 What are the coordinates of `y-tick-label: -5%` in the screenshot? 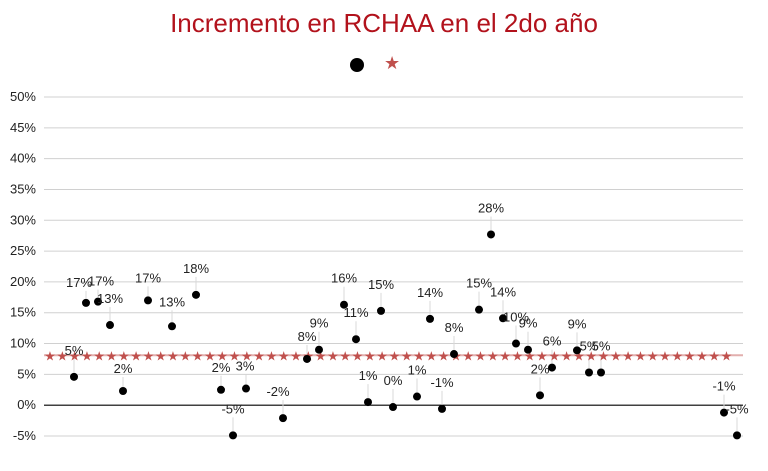 It's located at (25, 435).